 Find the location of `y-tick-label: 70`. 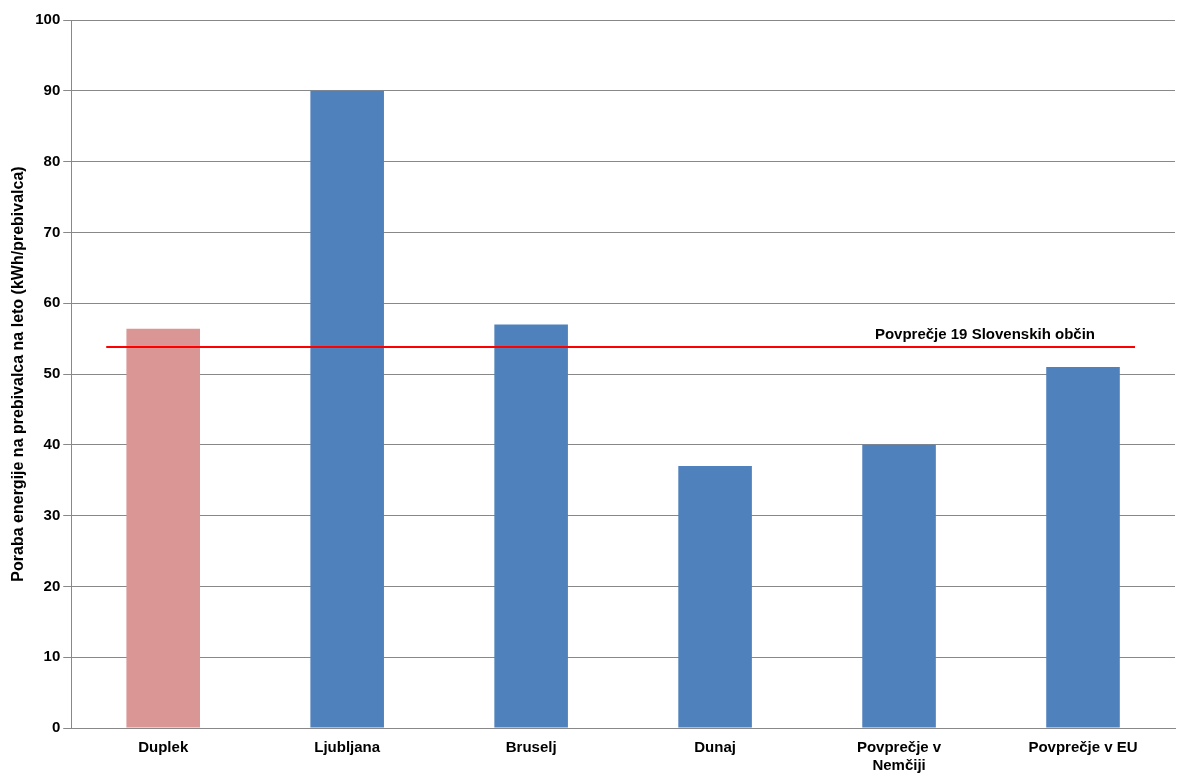

y-tick-label: 70 is located at coordinates (52, 231).